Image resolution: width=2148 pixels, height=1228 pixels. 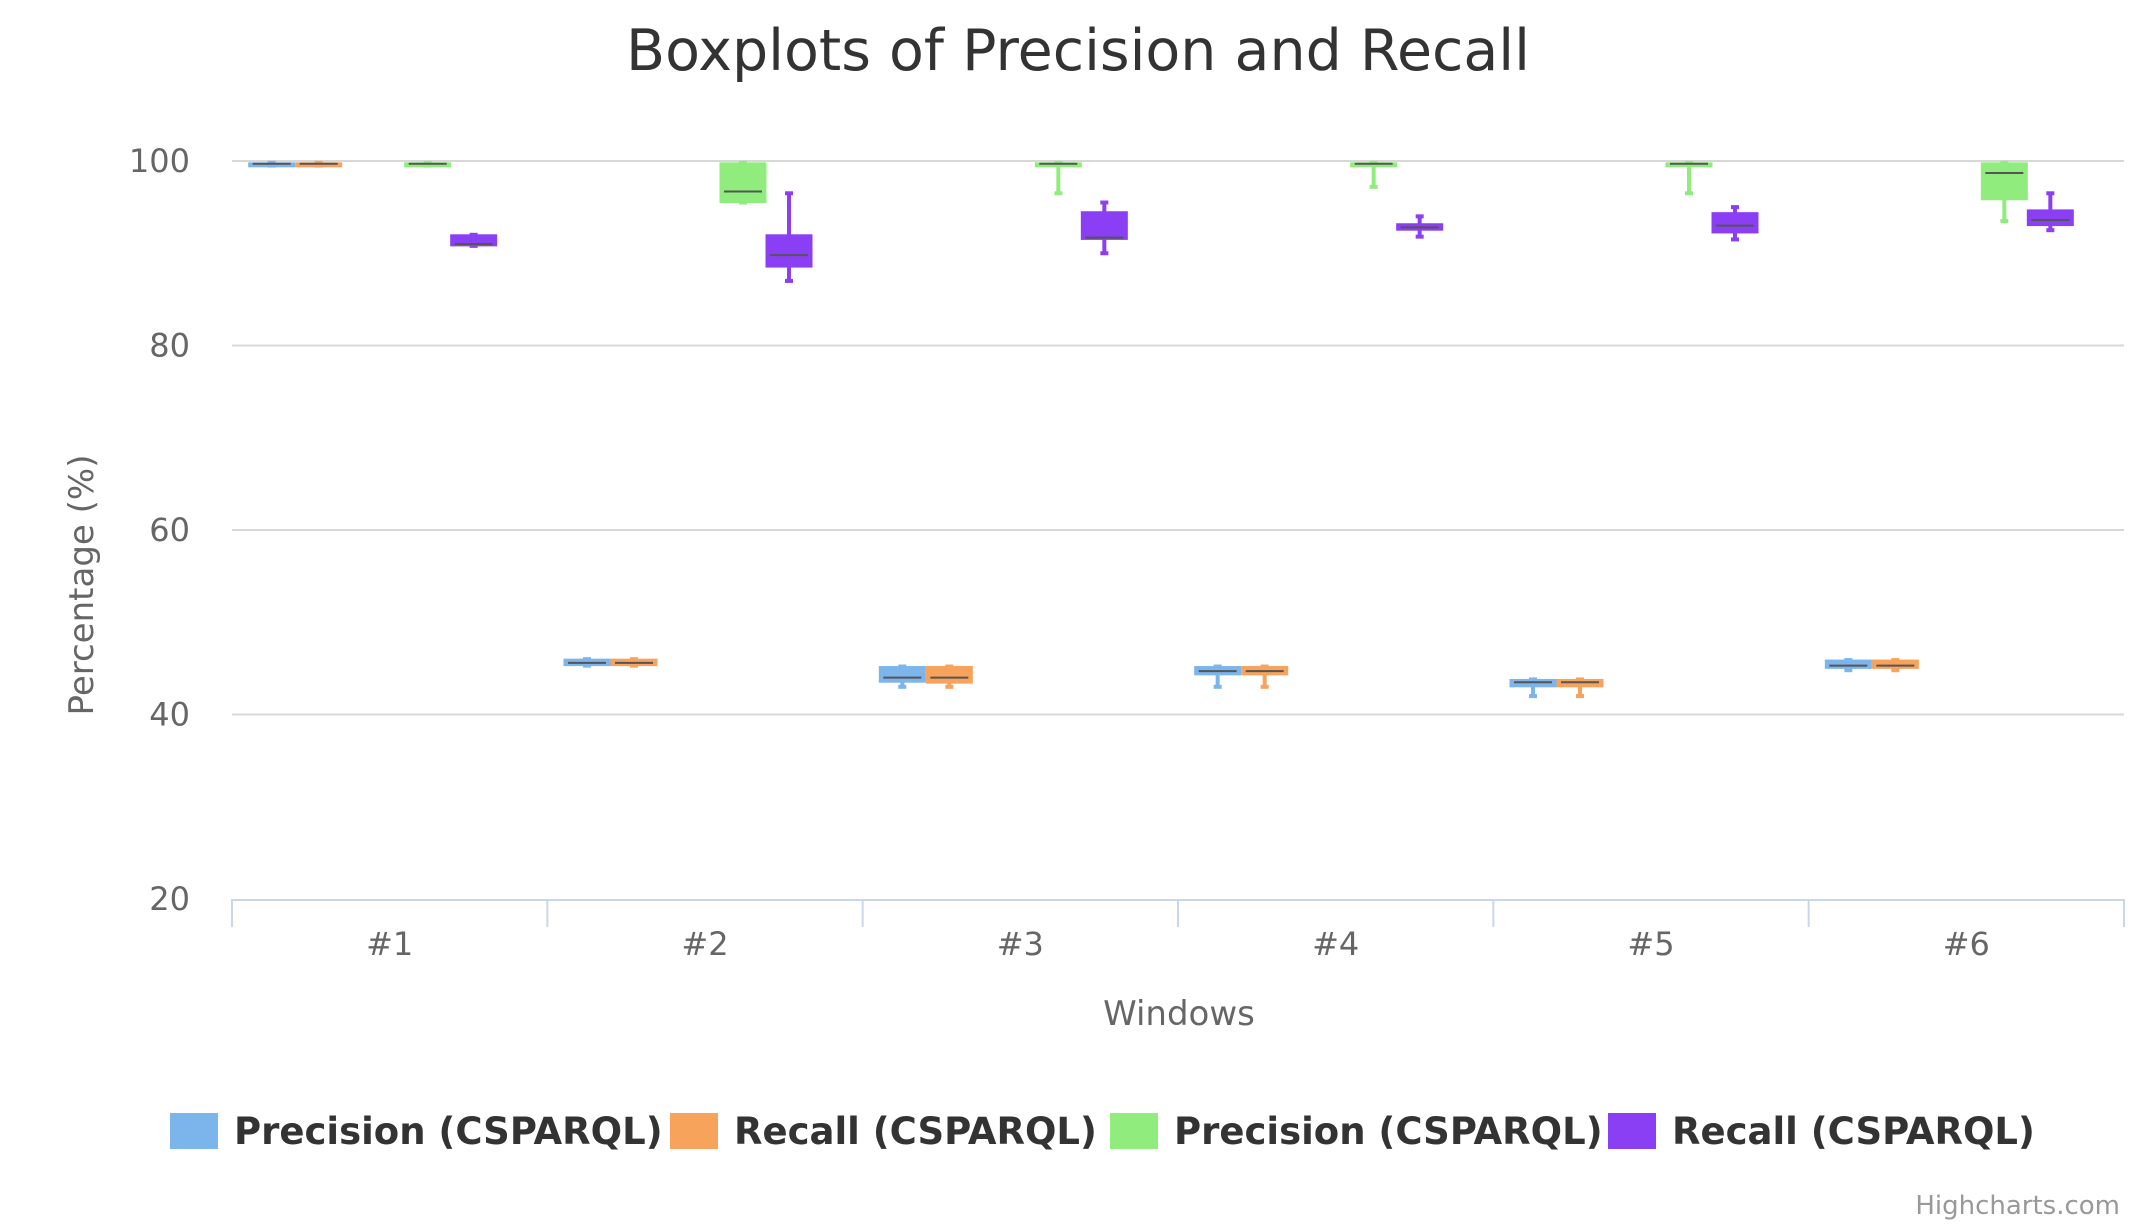 I want to click on y-axis-tick-labels: 20 40 60 80 100, so click(x=159, y=530).